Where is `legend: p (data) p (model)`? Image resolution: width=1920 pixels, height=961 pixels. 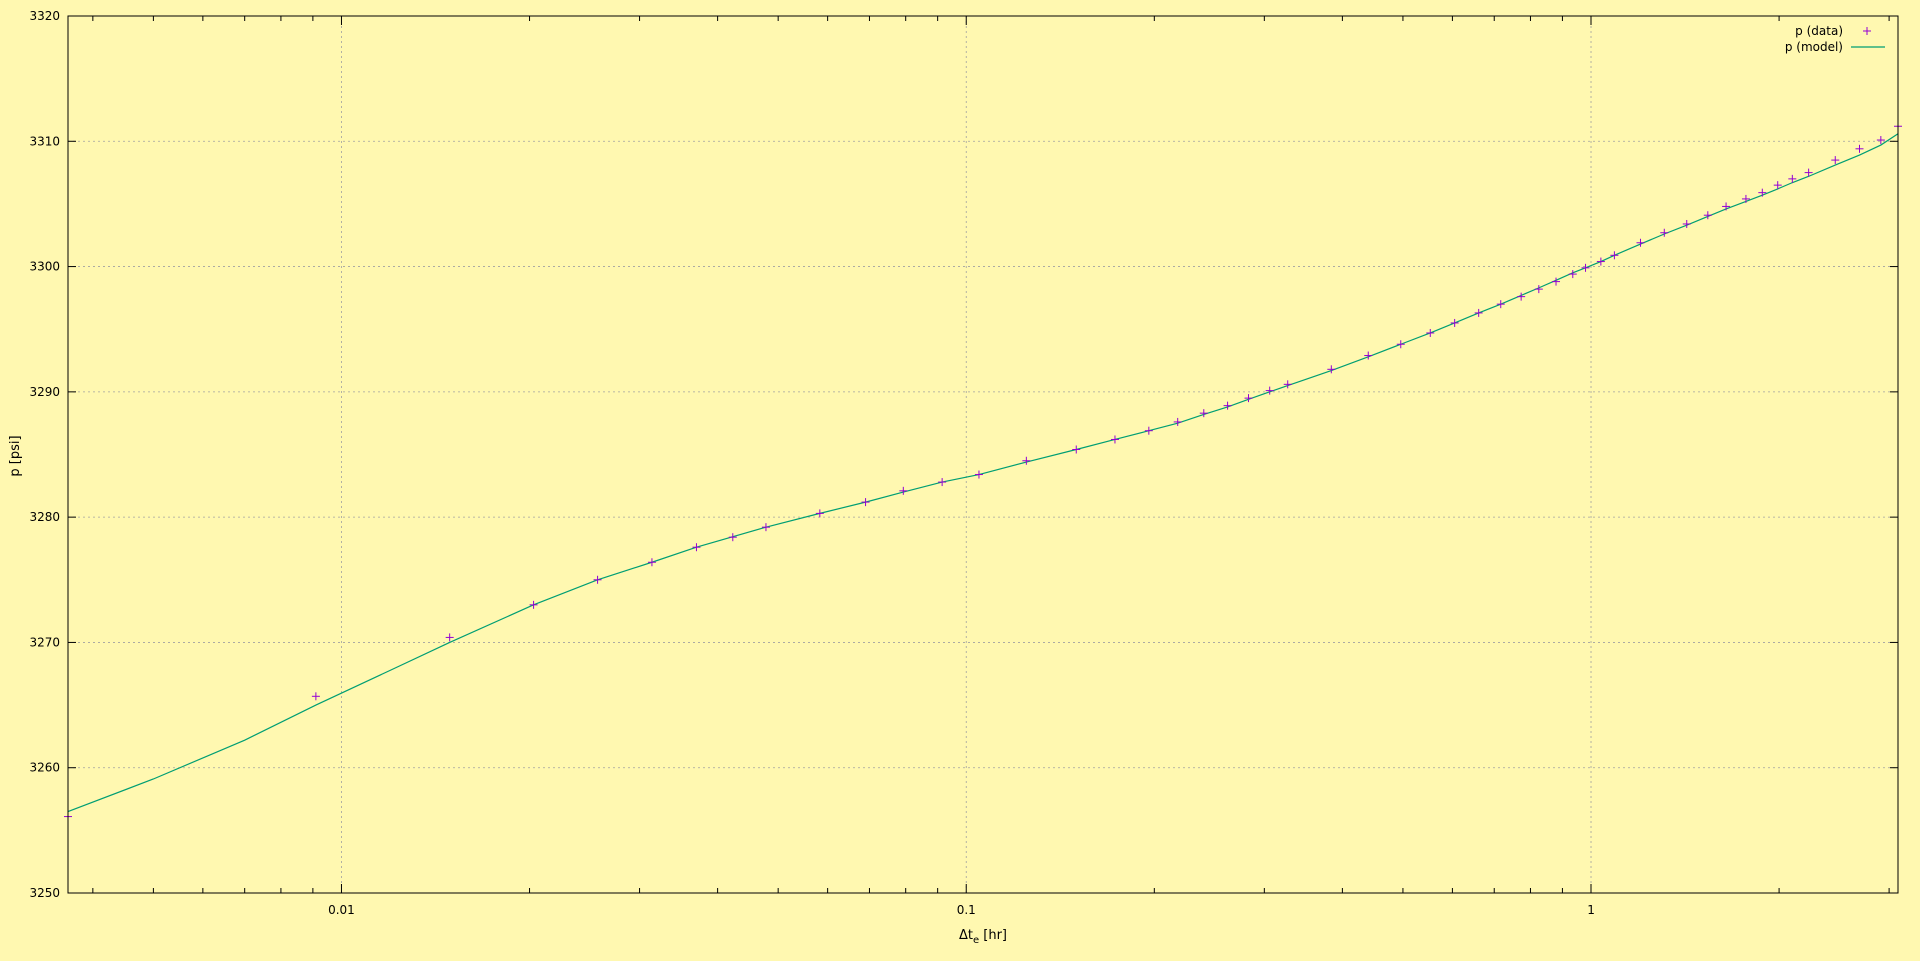
legend: p (data) p (model) is located at coordinates (1835, 39).